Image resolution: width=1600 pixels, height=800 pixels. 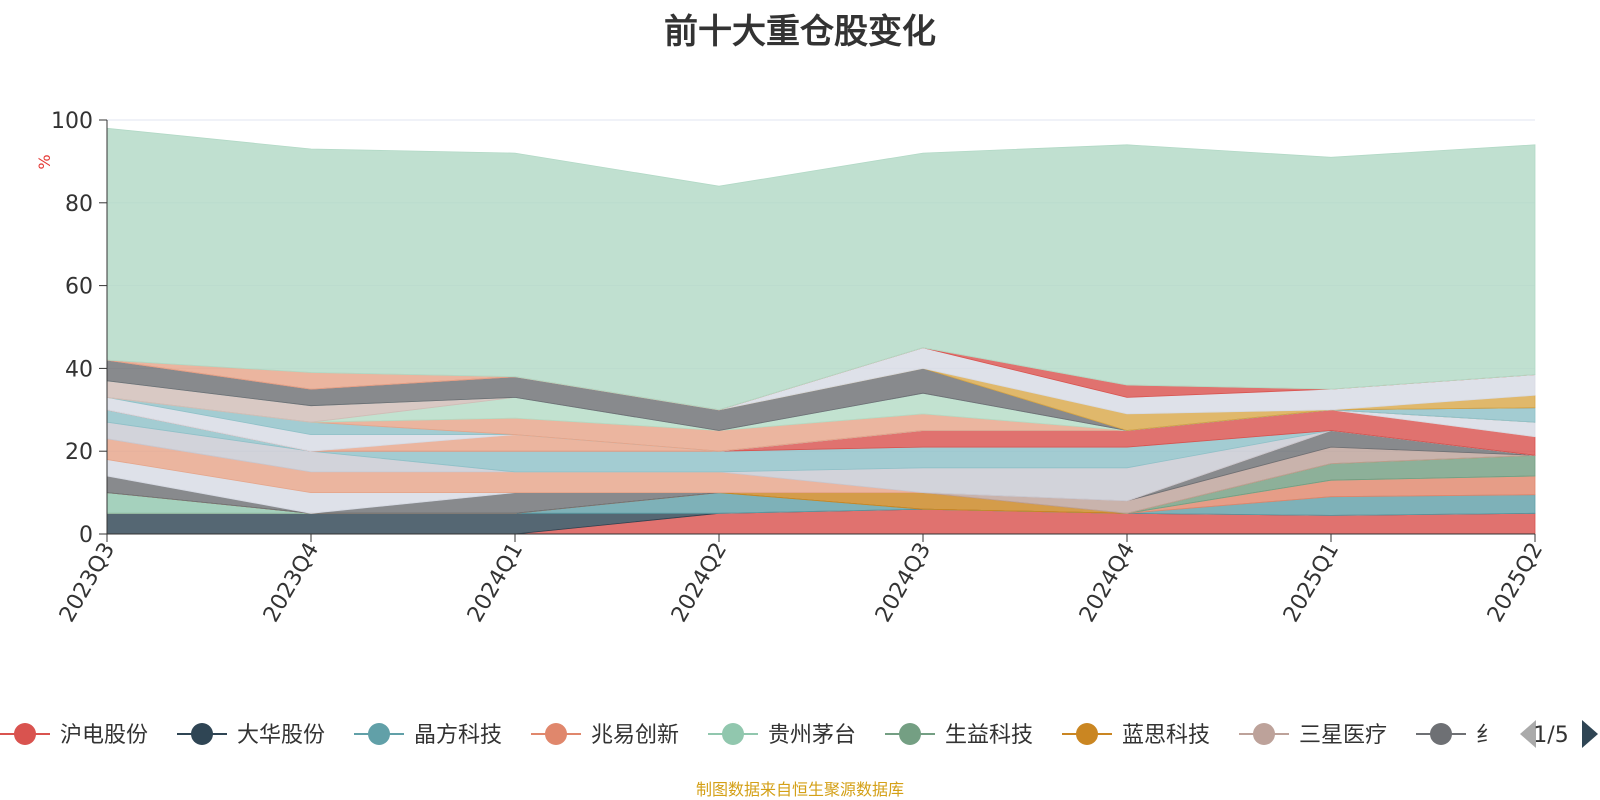 I want to click on legend-label-2: 晶方科技, so click(x=458, y=735).